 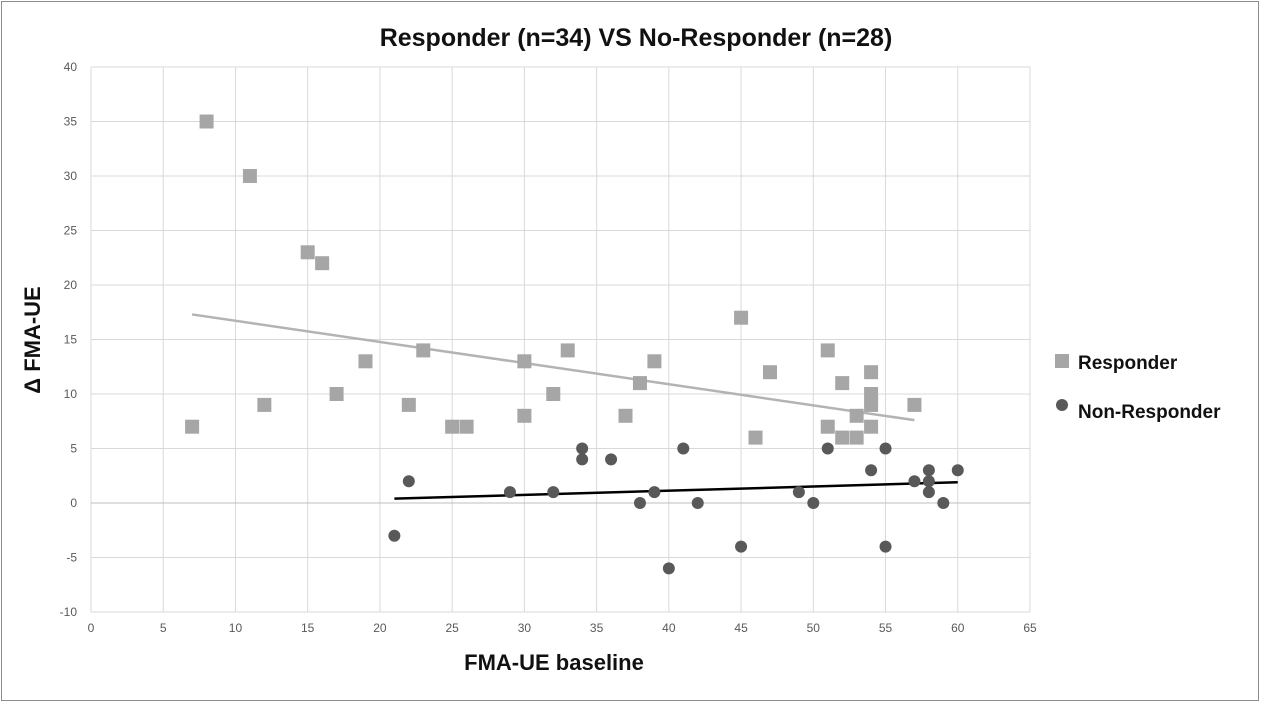 I want to click on x-axis-title: FMA-UE baseline, so click(x=554, y=662).